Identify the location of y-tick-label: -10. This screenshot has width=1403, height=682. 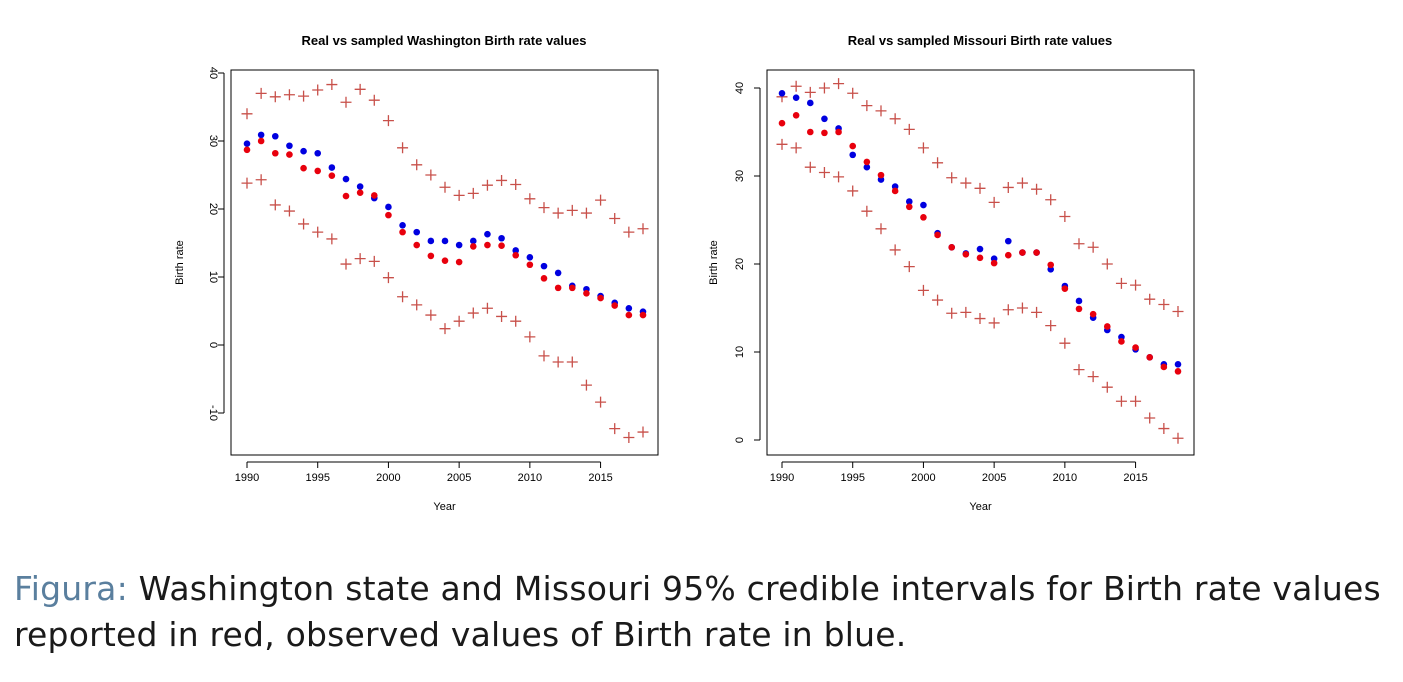
(213, 413).